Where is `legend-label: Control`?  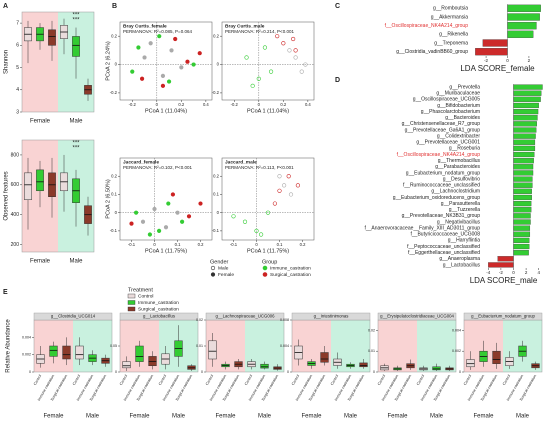
legend-label: Control is located at coordinates (145, 296).